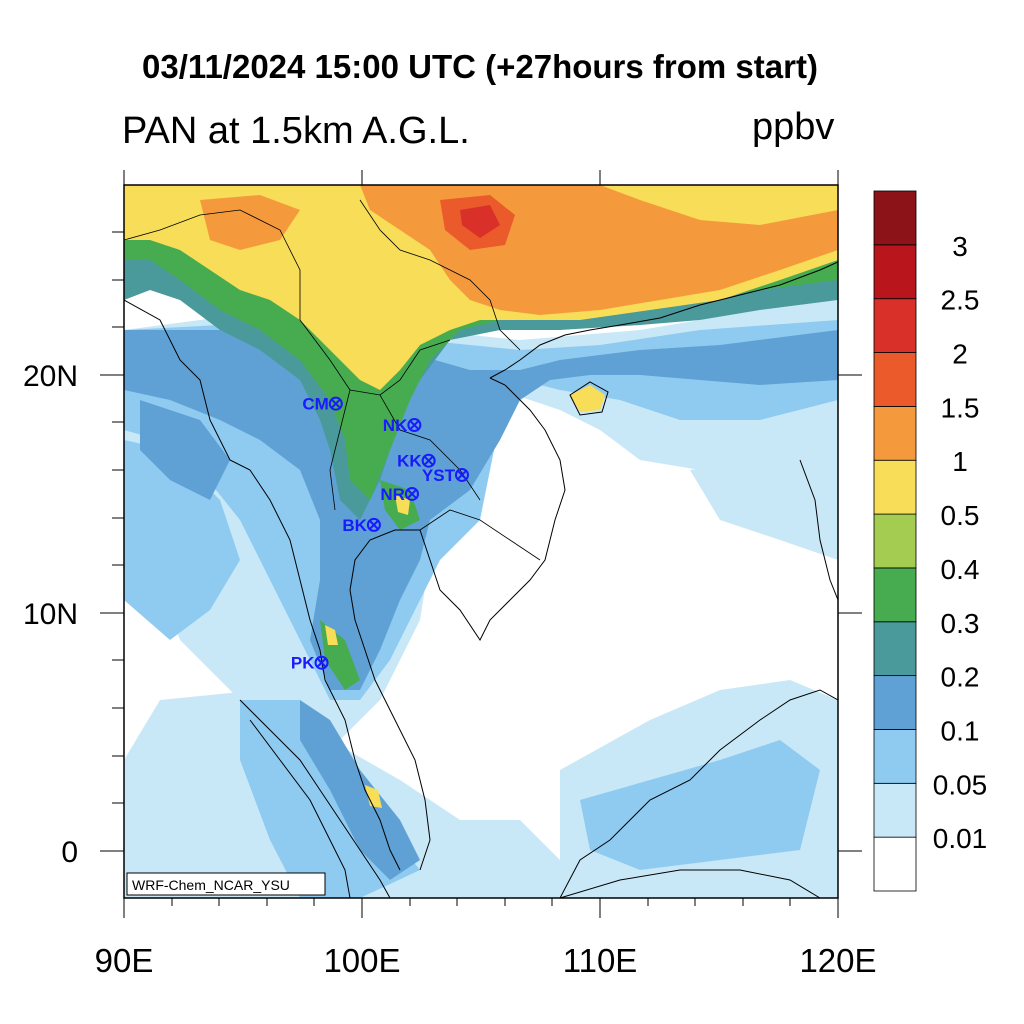 This screenshot has height=1024, width=1024. Describe the element at coordinates (960, 838) in the screenshot. I see `colorbar-level-label: 0.01` at that location.